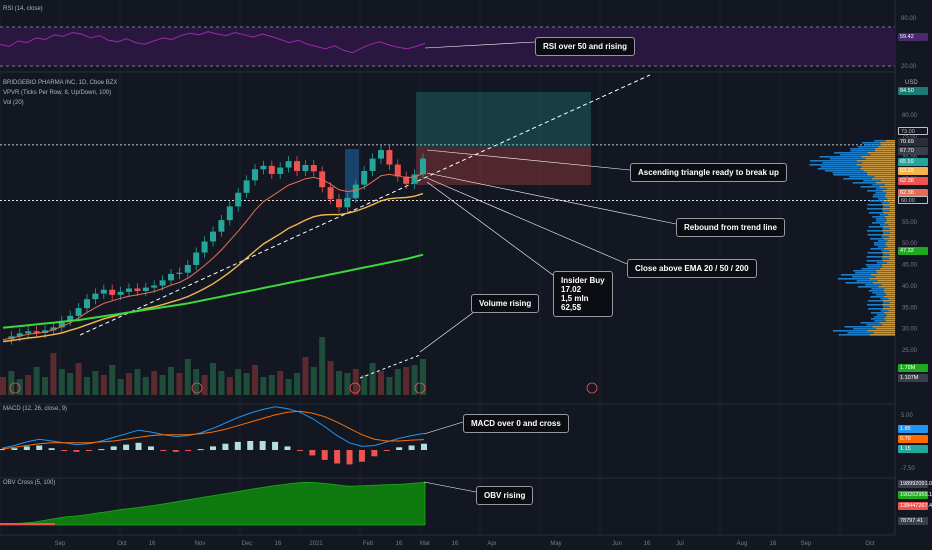 Image resolution: width=932 pixels, height=550 pixels. Describe the element at coordinates (913, 521) in the screenshot. I see `tag-obv-d: 78797.41` at that location.